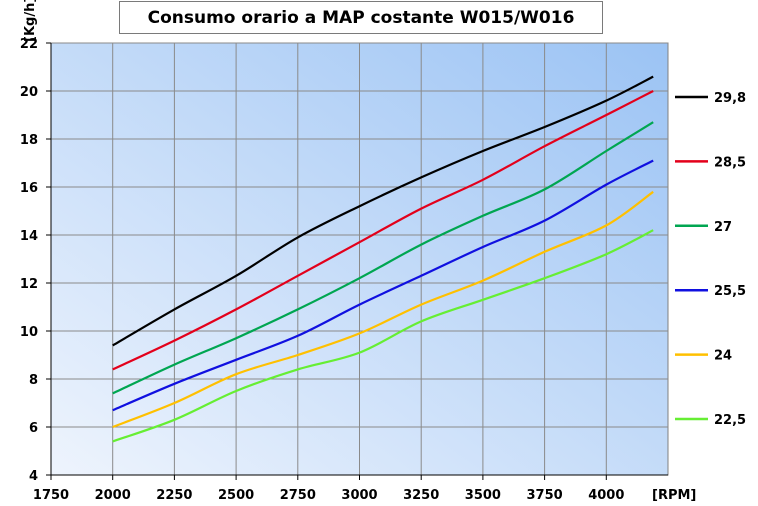 The image size is (758, 506). Describe the element at coordinates (730, 291) in the screenshot. I see `legend-label: 25,5` at that location.